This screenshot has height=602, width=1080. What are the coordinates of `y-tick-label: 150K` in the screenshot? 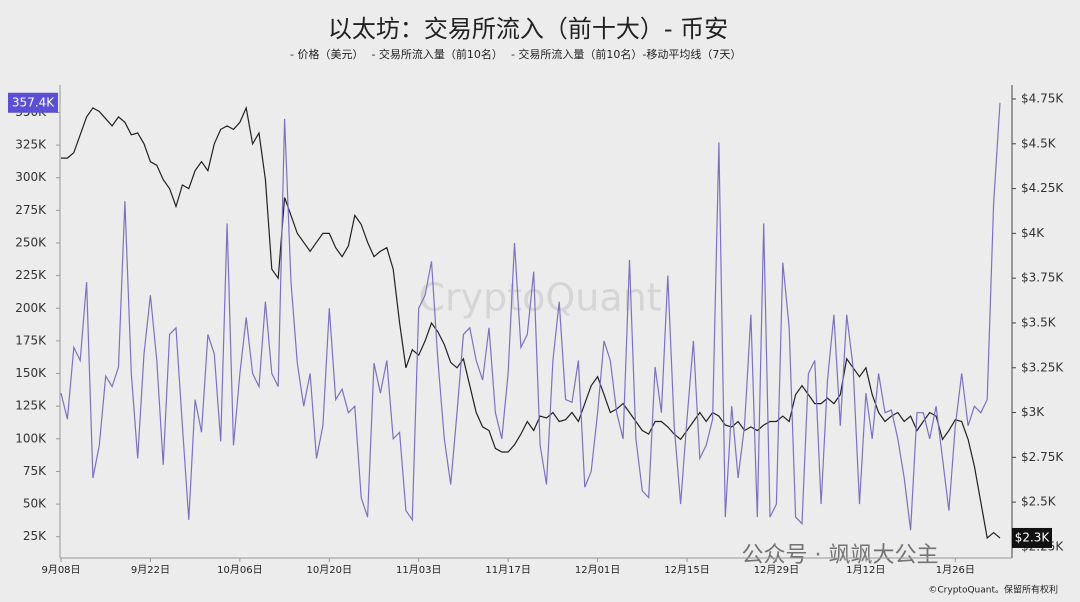 It's located at (31, 373).